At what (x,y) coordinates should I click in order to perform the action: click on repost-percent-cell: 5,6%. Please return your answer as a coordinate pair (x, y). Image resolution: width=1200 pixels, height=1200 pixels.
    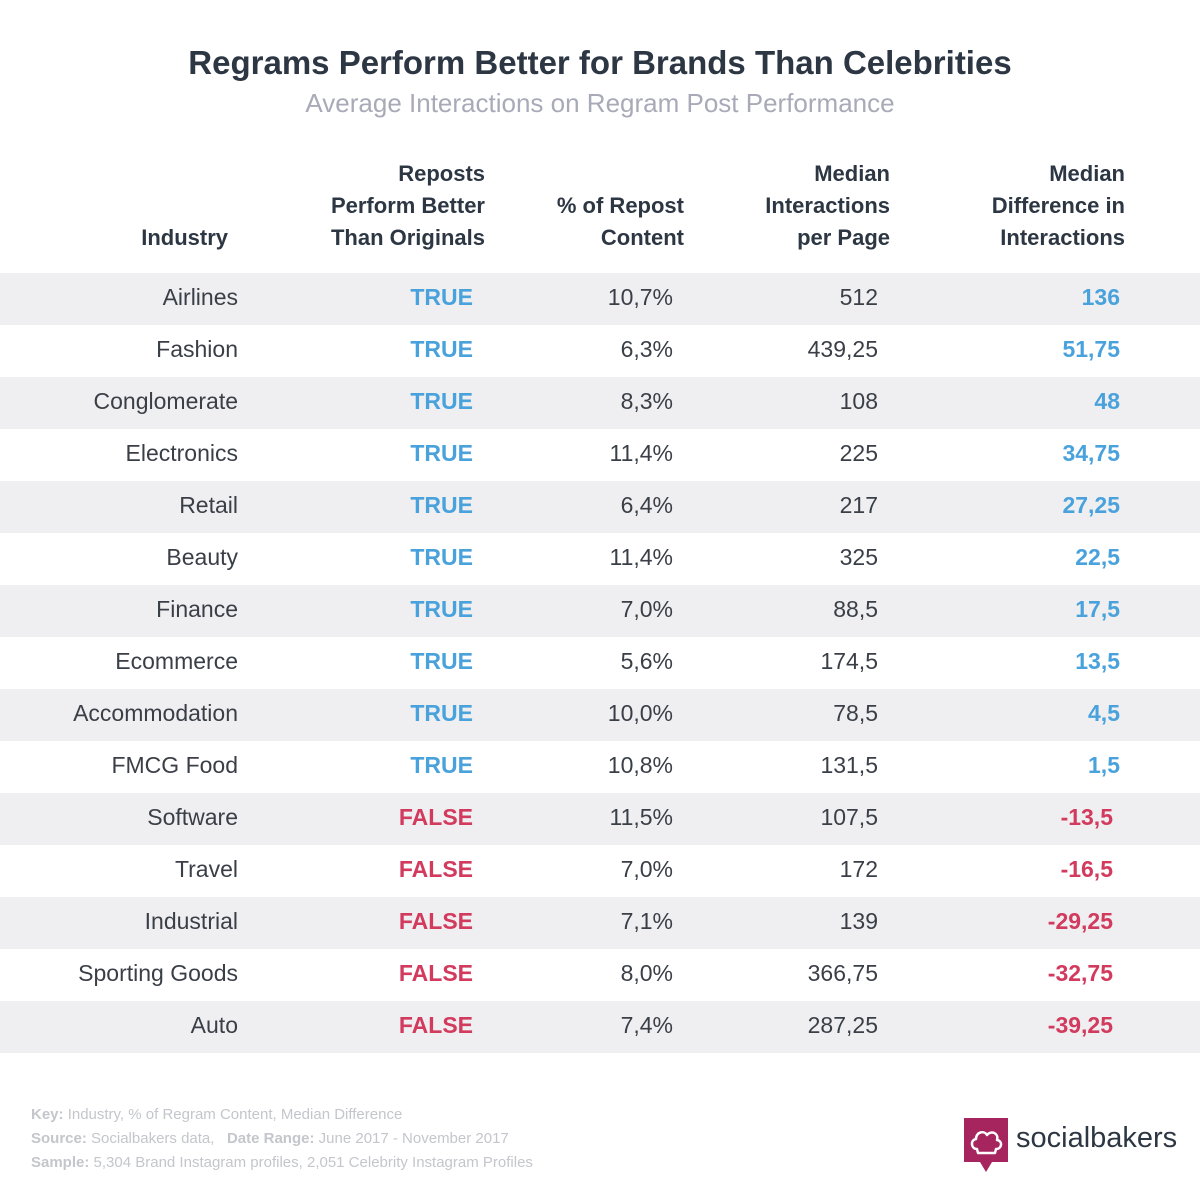
    Looking at the image, I should click on (646, 661).